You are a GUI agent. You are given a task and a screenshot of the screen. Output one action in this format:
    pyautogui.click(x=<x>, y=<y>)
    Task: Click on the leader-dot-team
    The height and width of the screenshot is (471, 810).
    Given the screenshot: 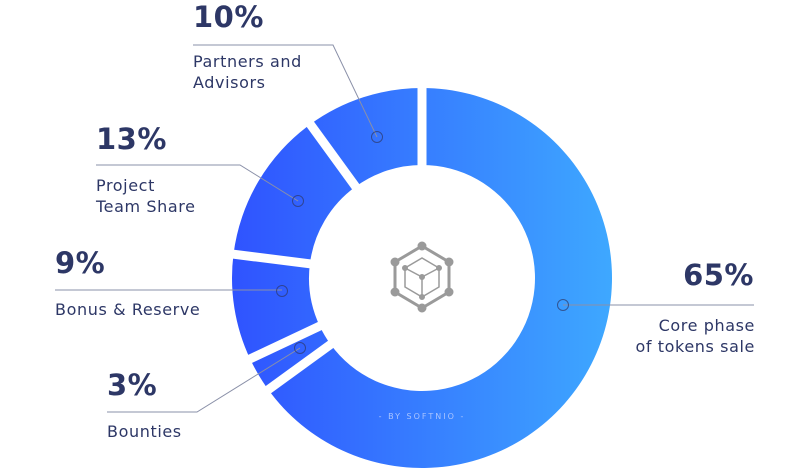 What is the action you would take?
    pyautogui.click(x=298, y=201)
    